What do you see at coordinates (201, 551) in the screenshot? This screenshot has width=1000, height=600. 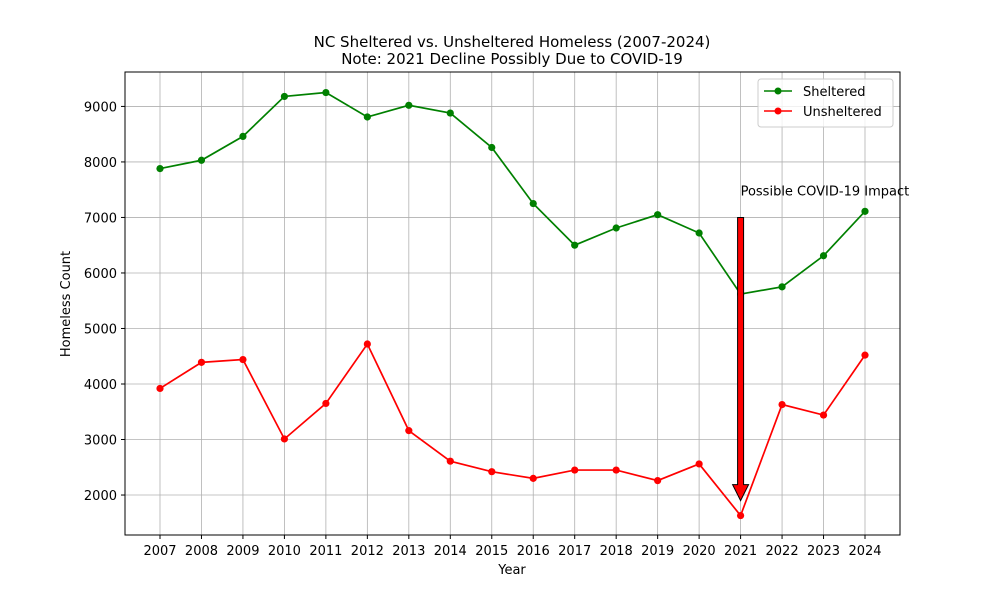 I see `x-tick-label: 2008` at bounding box center [201, 551].